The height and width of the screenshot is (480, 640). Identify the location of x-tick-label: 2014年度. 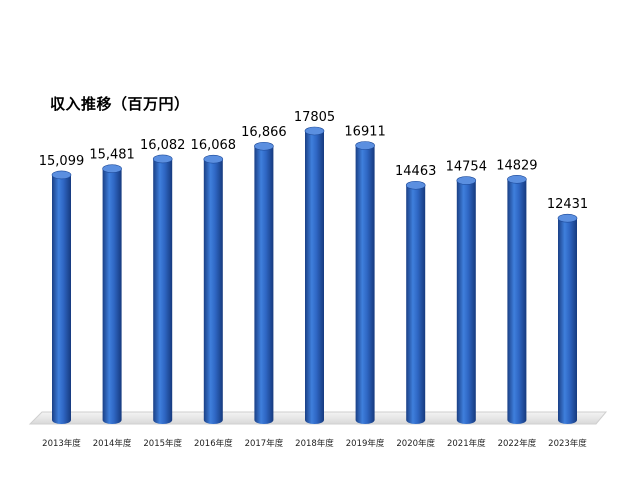
(112, 443).